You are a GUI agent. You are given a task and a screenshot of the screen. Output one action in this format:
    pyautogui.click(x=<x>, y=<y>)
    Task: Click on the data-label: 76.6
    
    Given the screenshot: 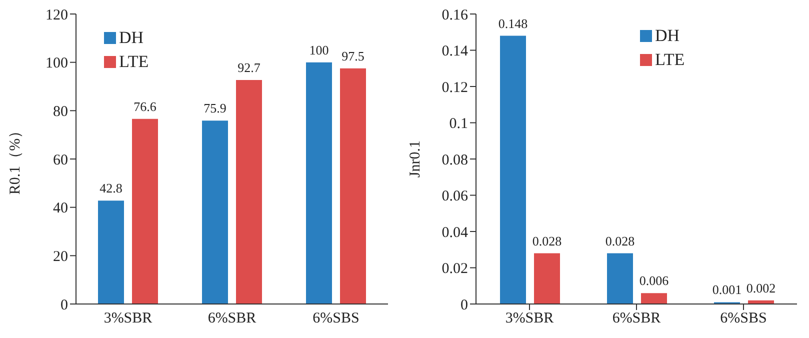 What is the action you would take?
    pyautogui.click(x=145, y=106)
    